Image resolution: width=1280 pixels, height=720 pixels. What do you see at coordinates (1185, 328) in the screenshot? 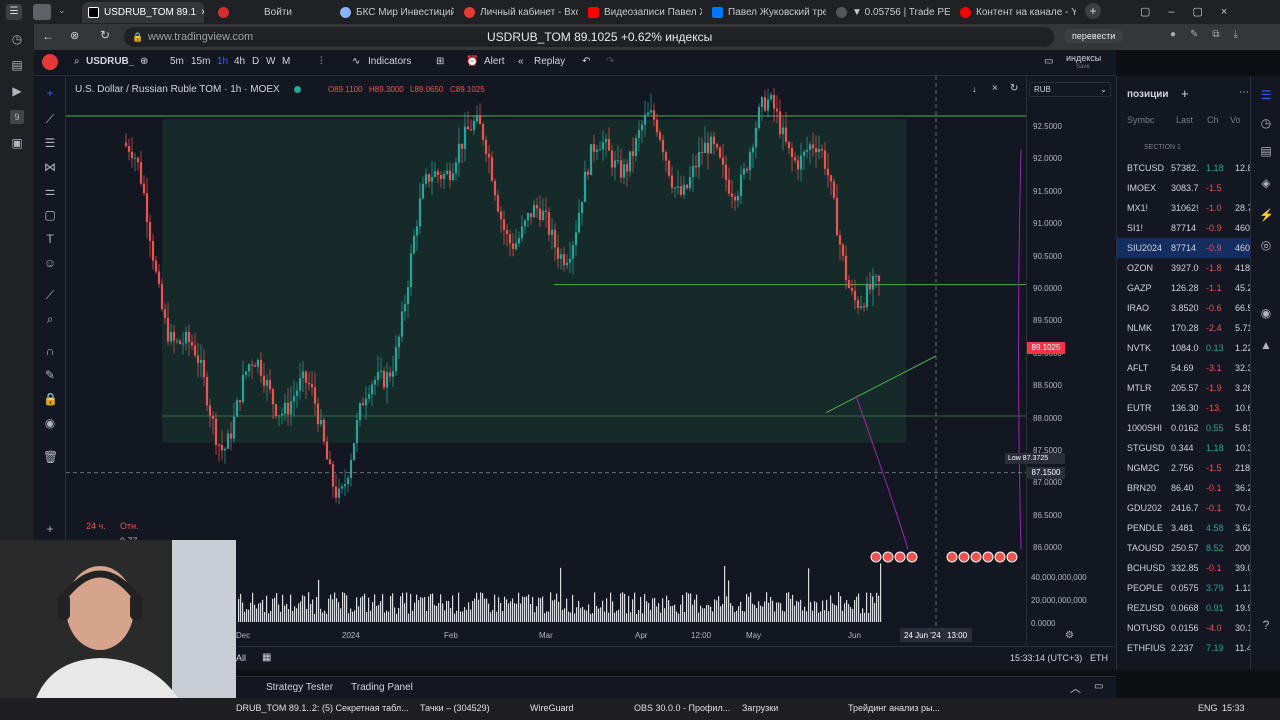
I see `watchlist-row: NLMK 170.28 -2.4 5.71` at bounding box center [1185, 328].